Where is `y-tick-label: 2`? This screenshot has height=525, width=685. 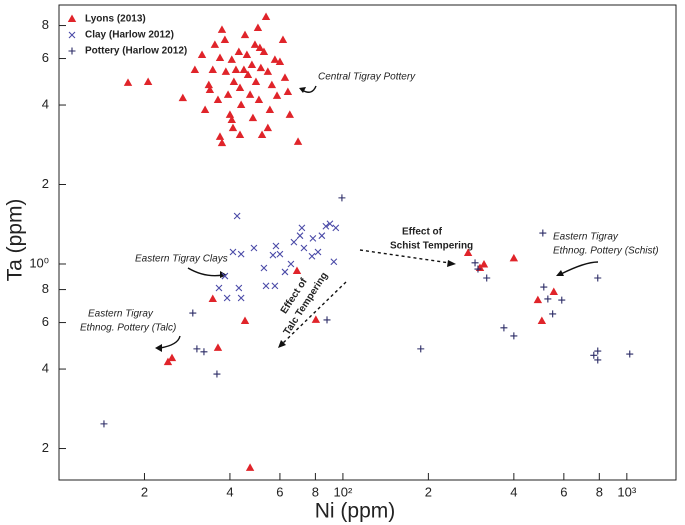
y-tick-label: 2 is located at coordinates (45, 183).